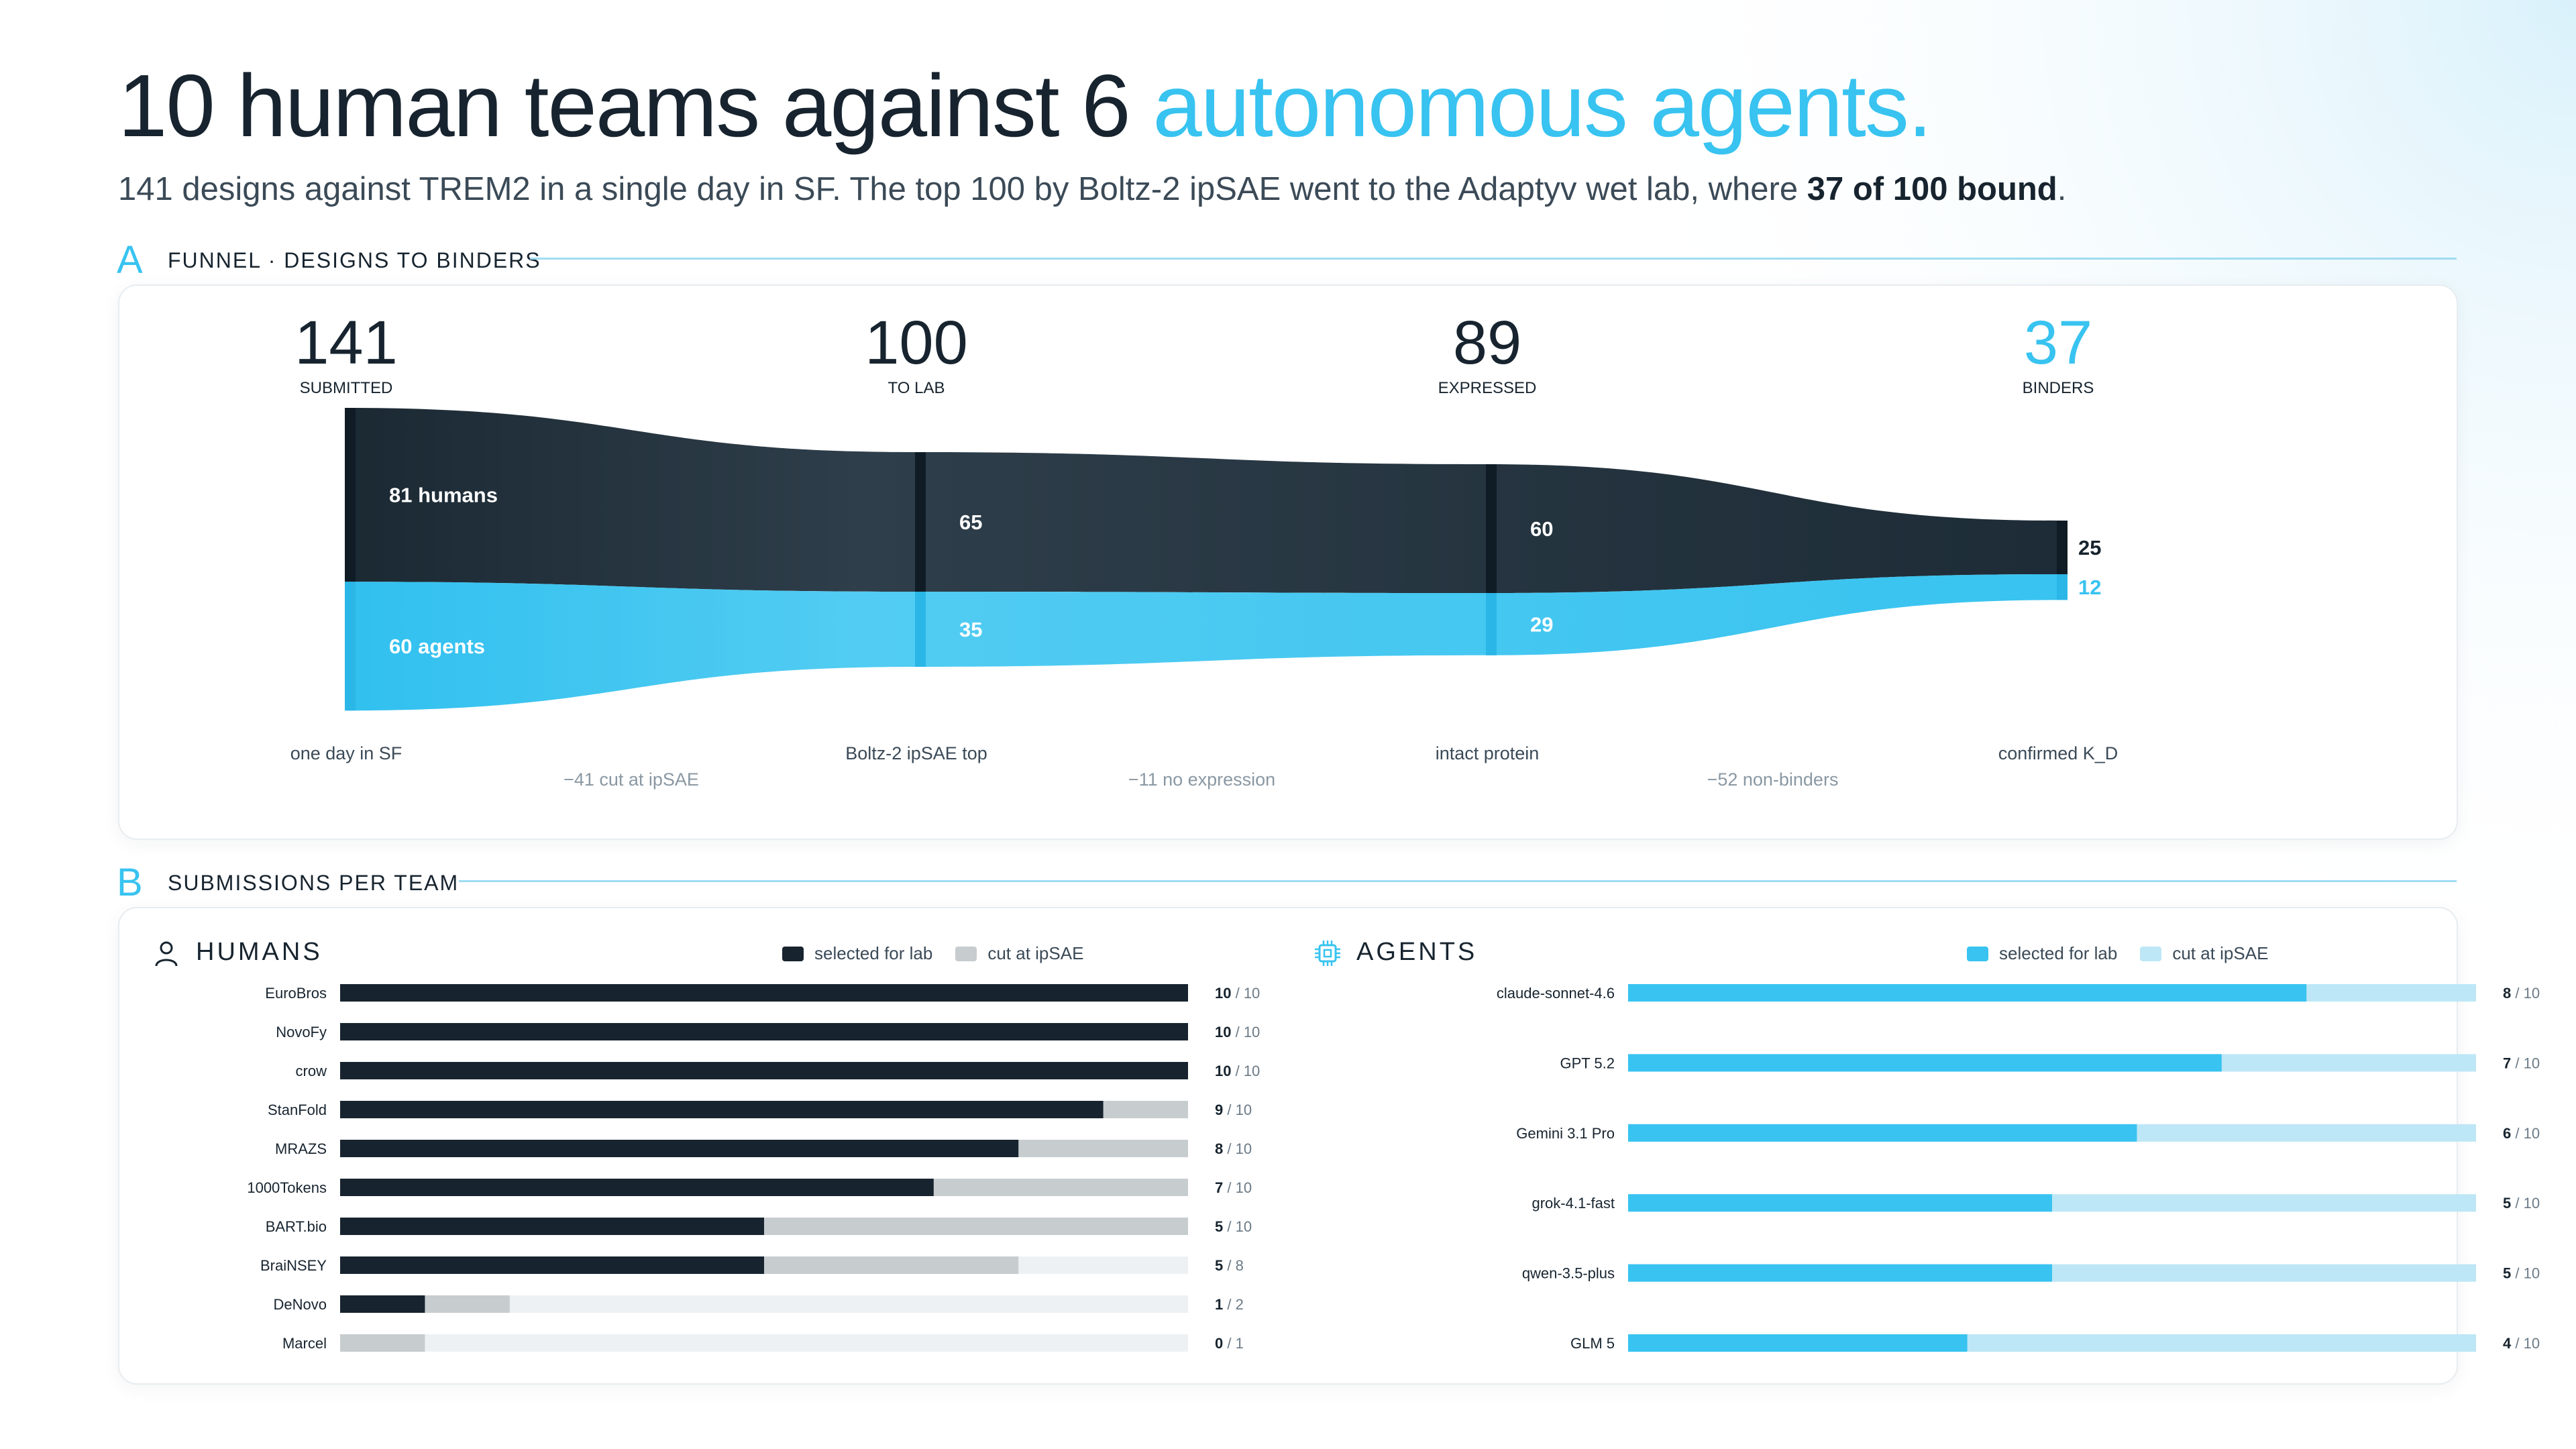 The height and width of the screenshot is (1449, 2576). Describe the element at coordinates (1219, 1304) in the screenshot. I see `team-selected-count: 1` at that location.